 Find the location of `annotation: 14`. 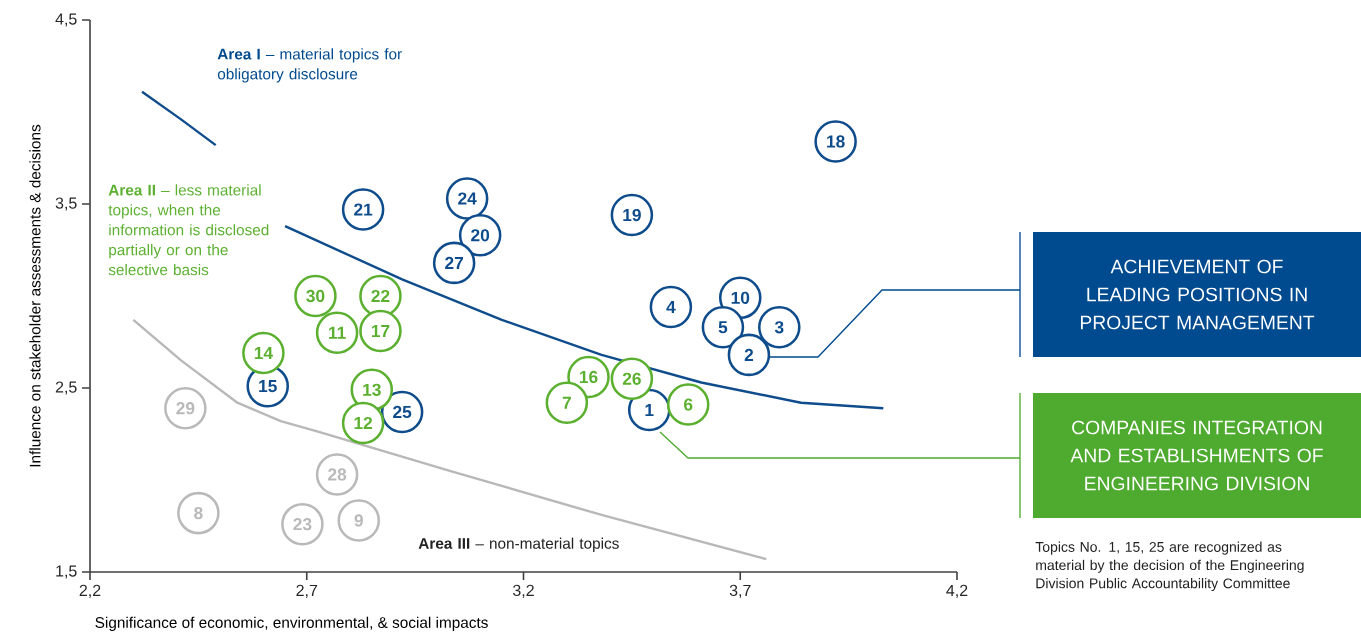

annotation: 14 is located at coordinates (263, 353).